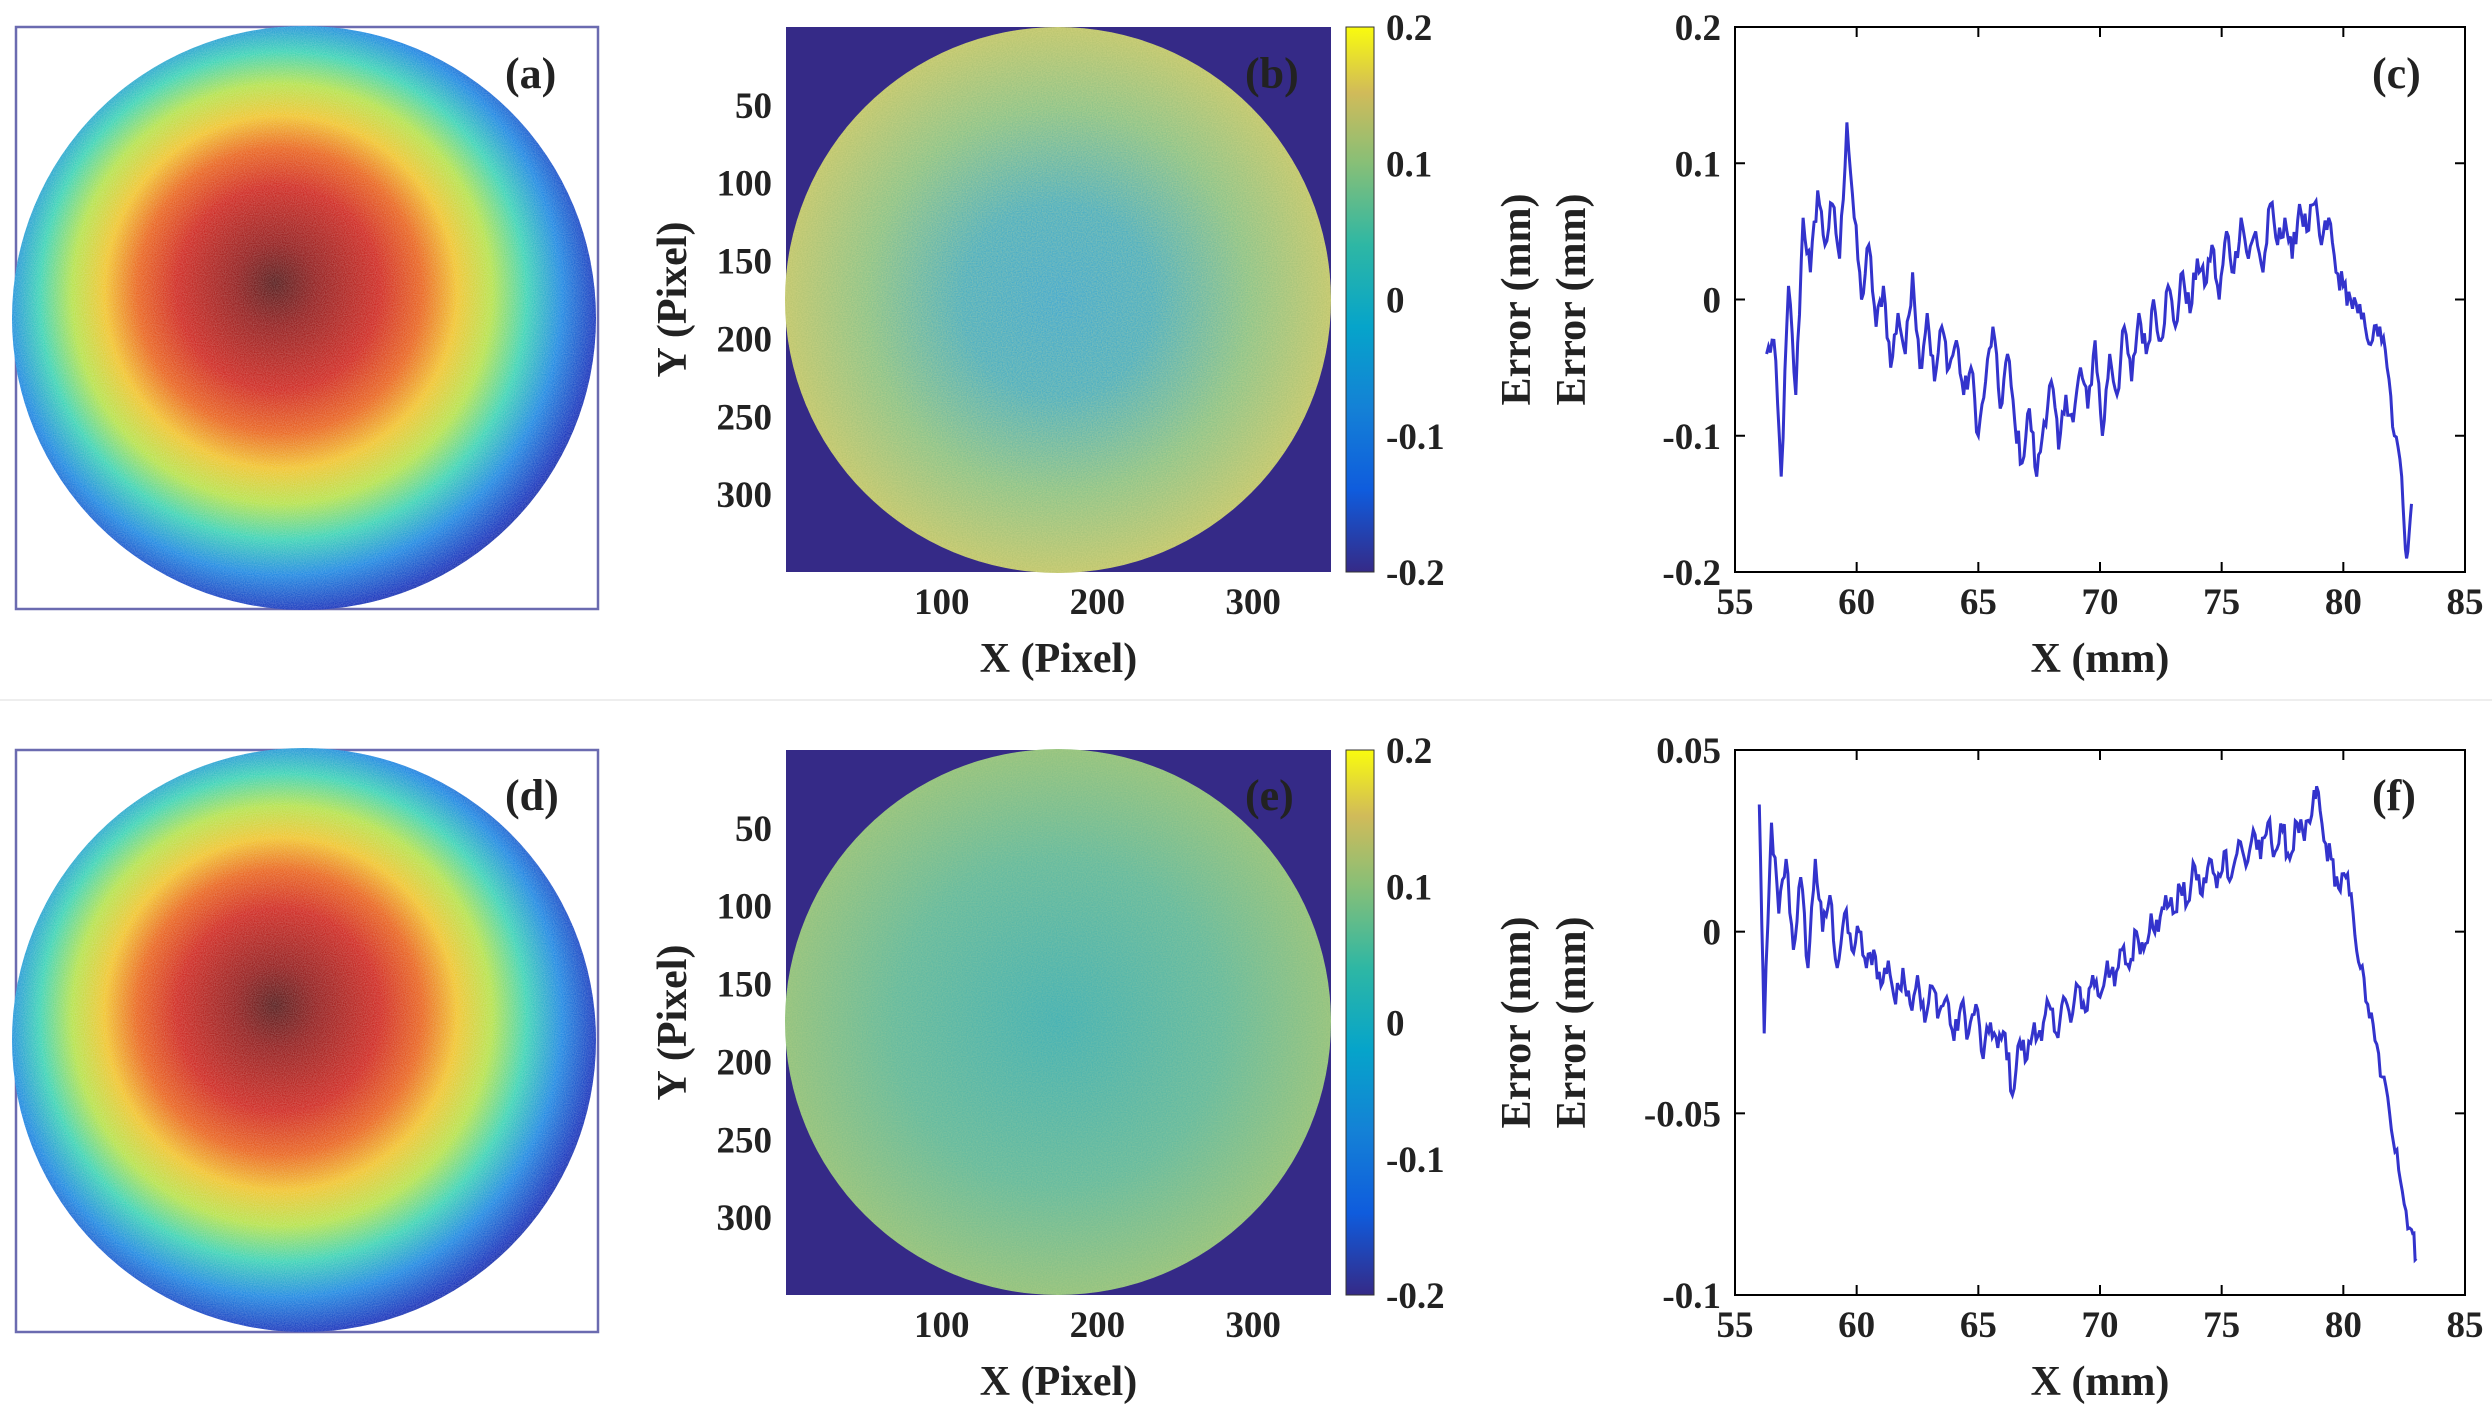  I want to click on profile-line-c, so click(2089, 340).